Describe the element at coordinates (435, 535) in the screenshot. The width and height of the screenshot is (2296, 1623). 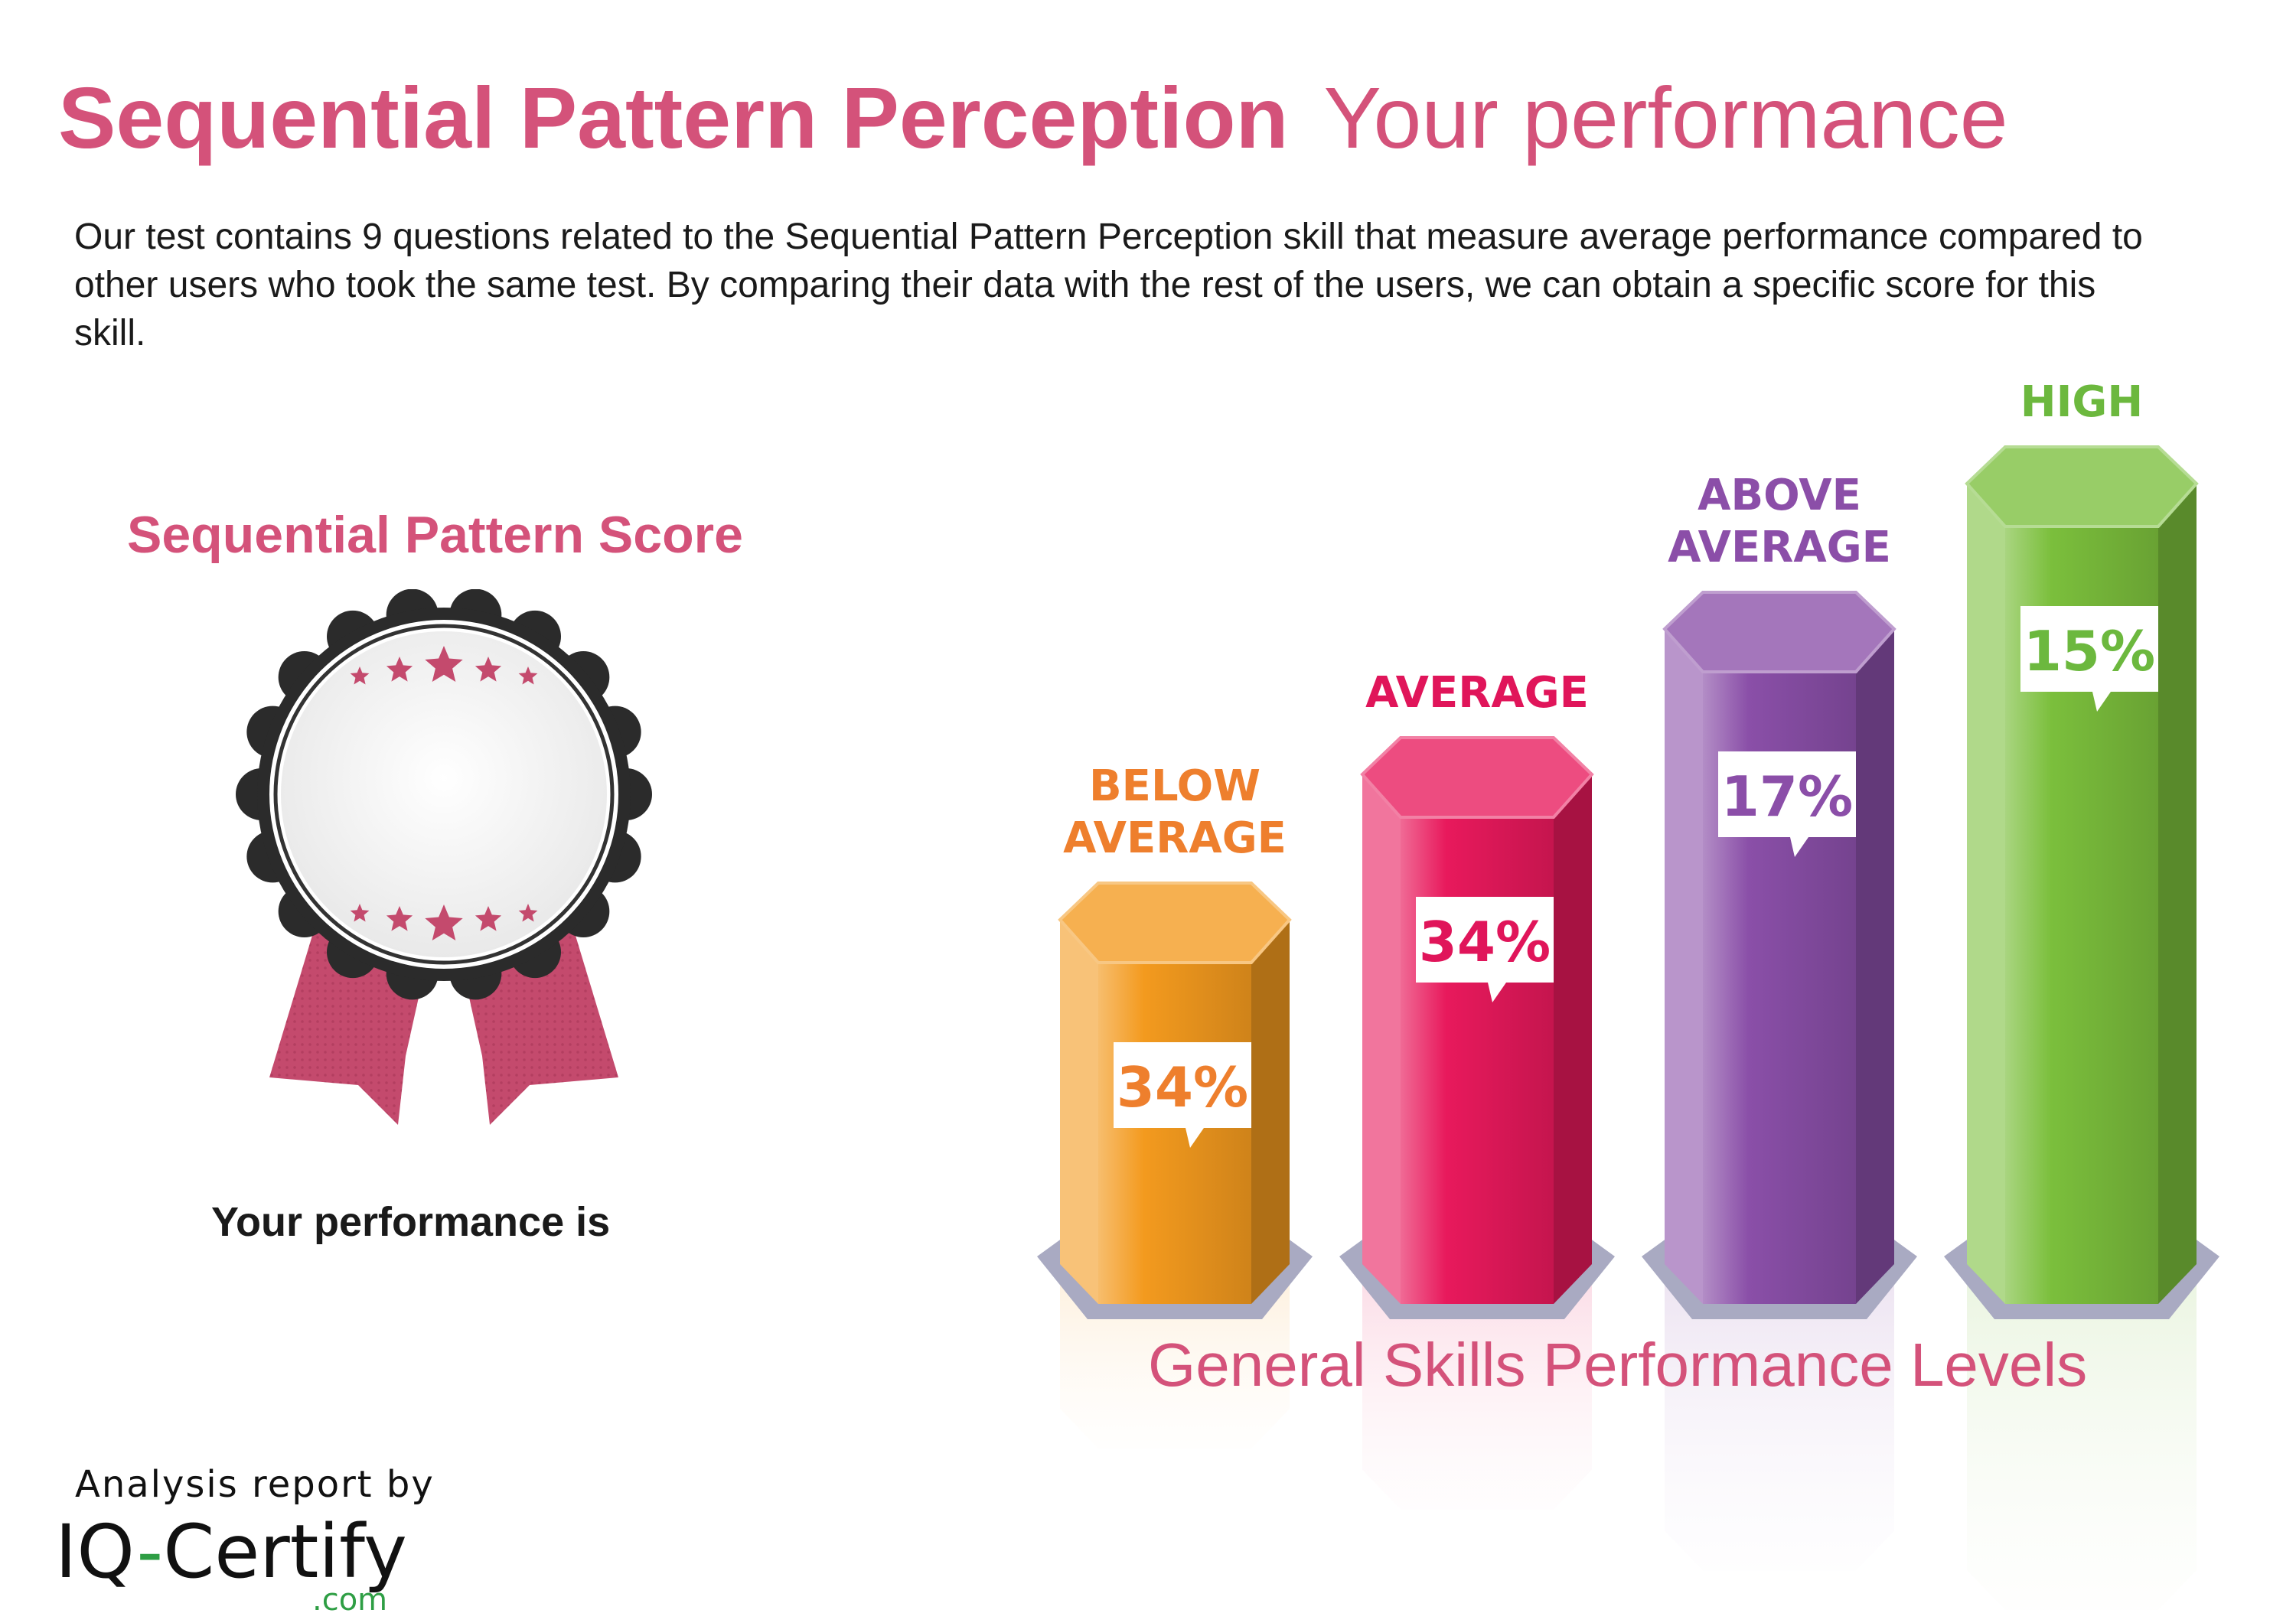
I see `score-heading: Sequential Pattern Score` at that location.